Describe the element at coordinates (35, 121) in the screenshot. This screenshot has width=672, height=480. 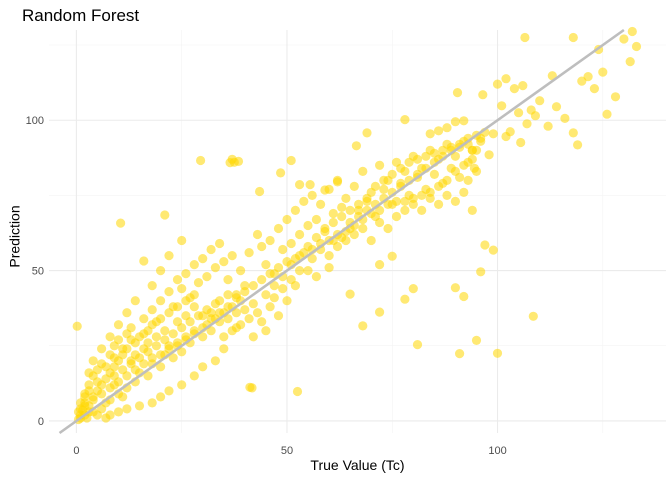
I see `y-tick-label: 100` at that location.